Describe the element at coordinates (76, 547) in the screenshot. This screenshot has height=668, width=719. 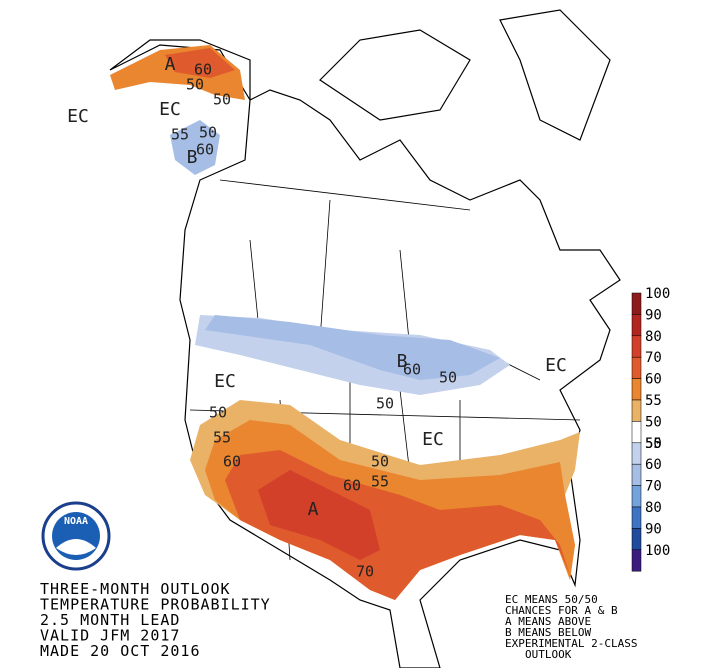
I see `logo-bird` at that location.